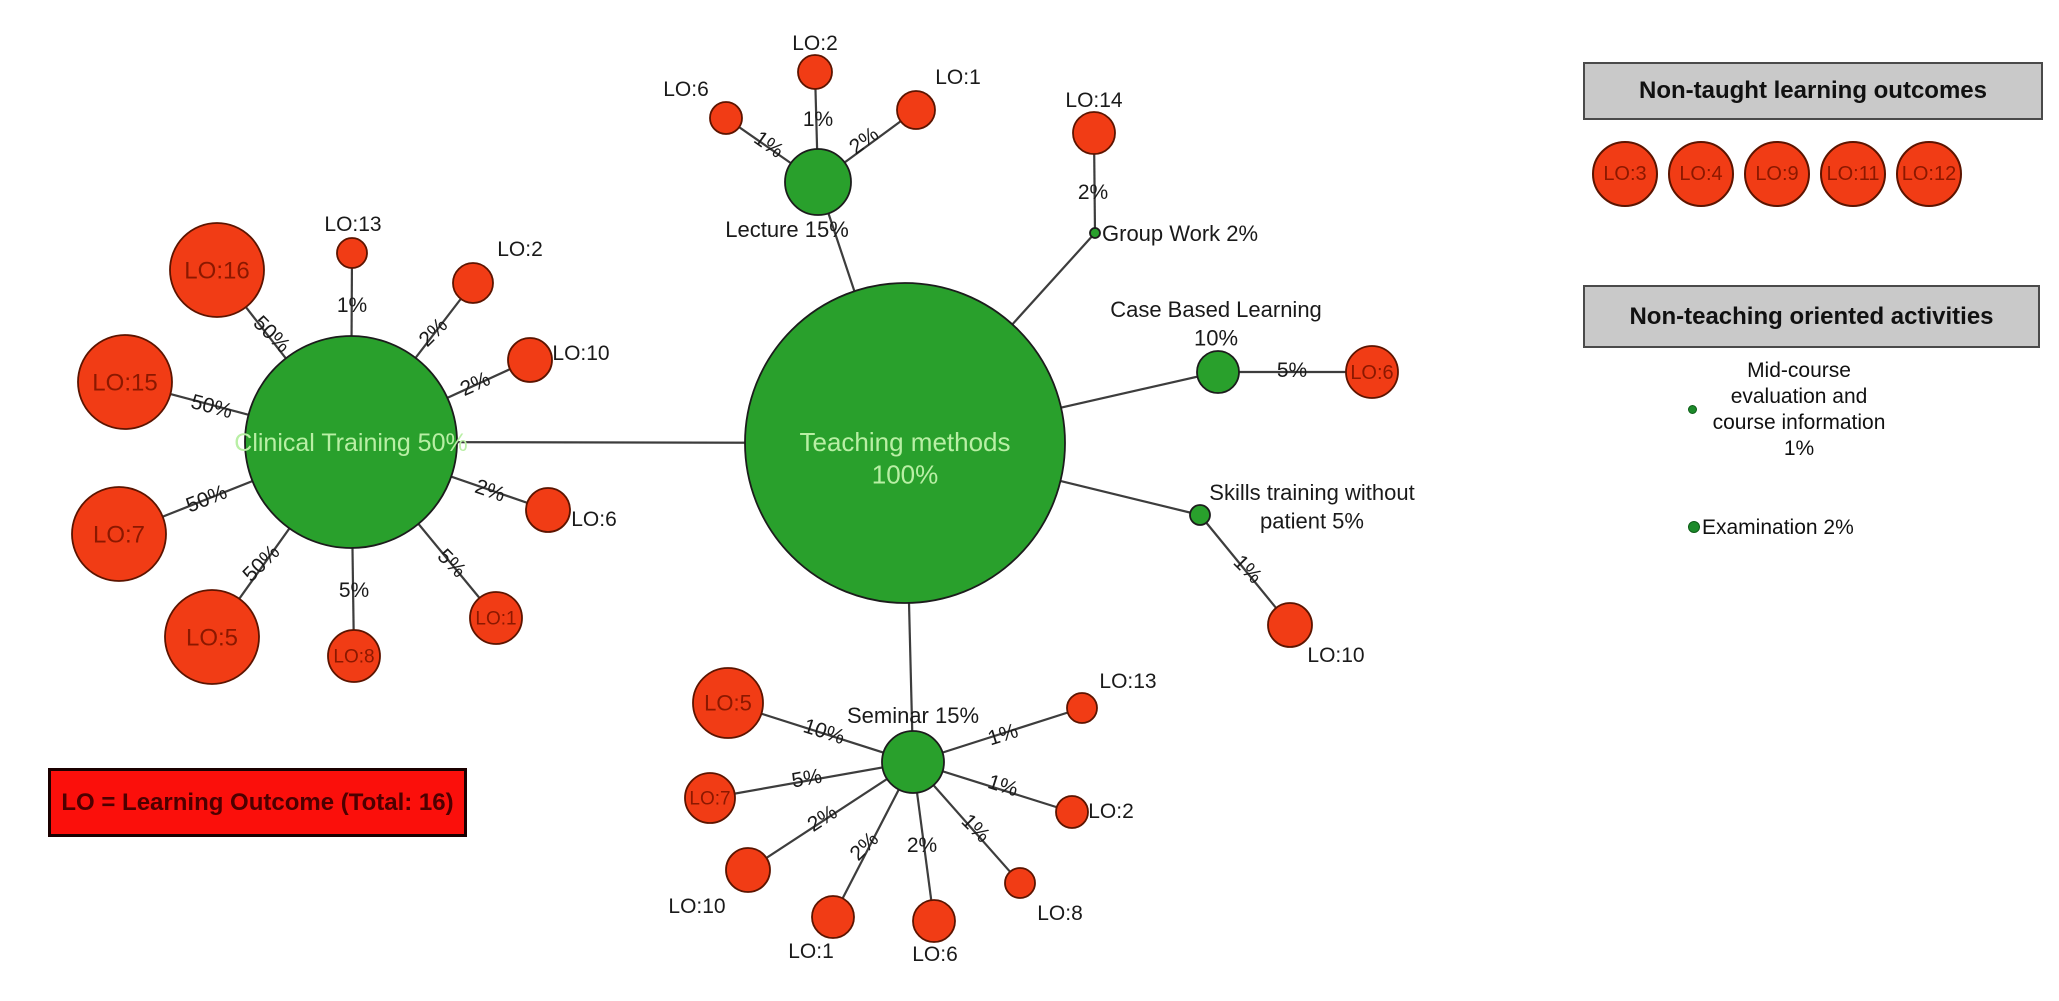  I want to click on edge-label-clinical-lo15: 50%, so click(211, 406).